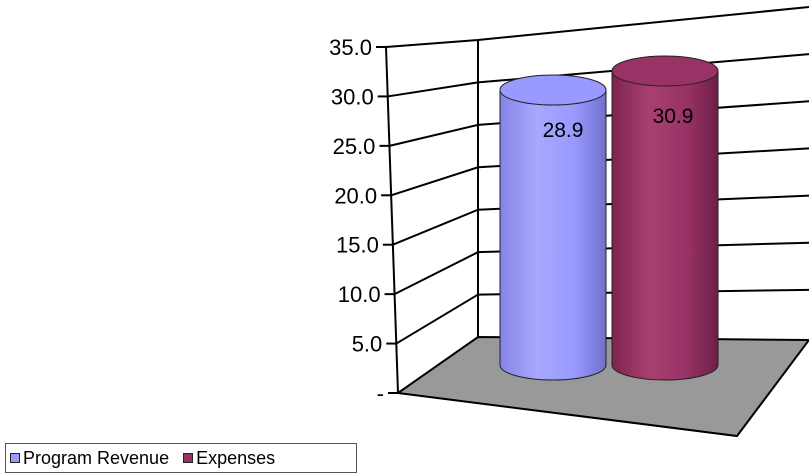 Image resolution: width=809 pixels, height=476 pixels. What do you see at coordinates (96, 457) in the screenshot?
I see `legend-label: Program Revenue` at bounding box center [96, 457].